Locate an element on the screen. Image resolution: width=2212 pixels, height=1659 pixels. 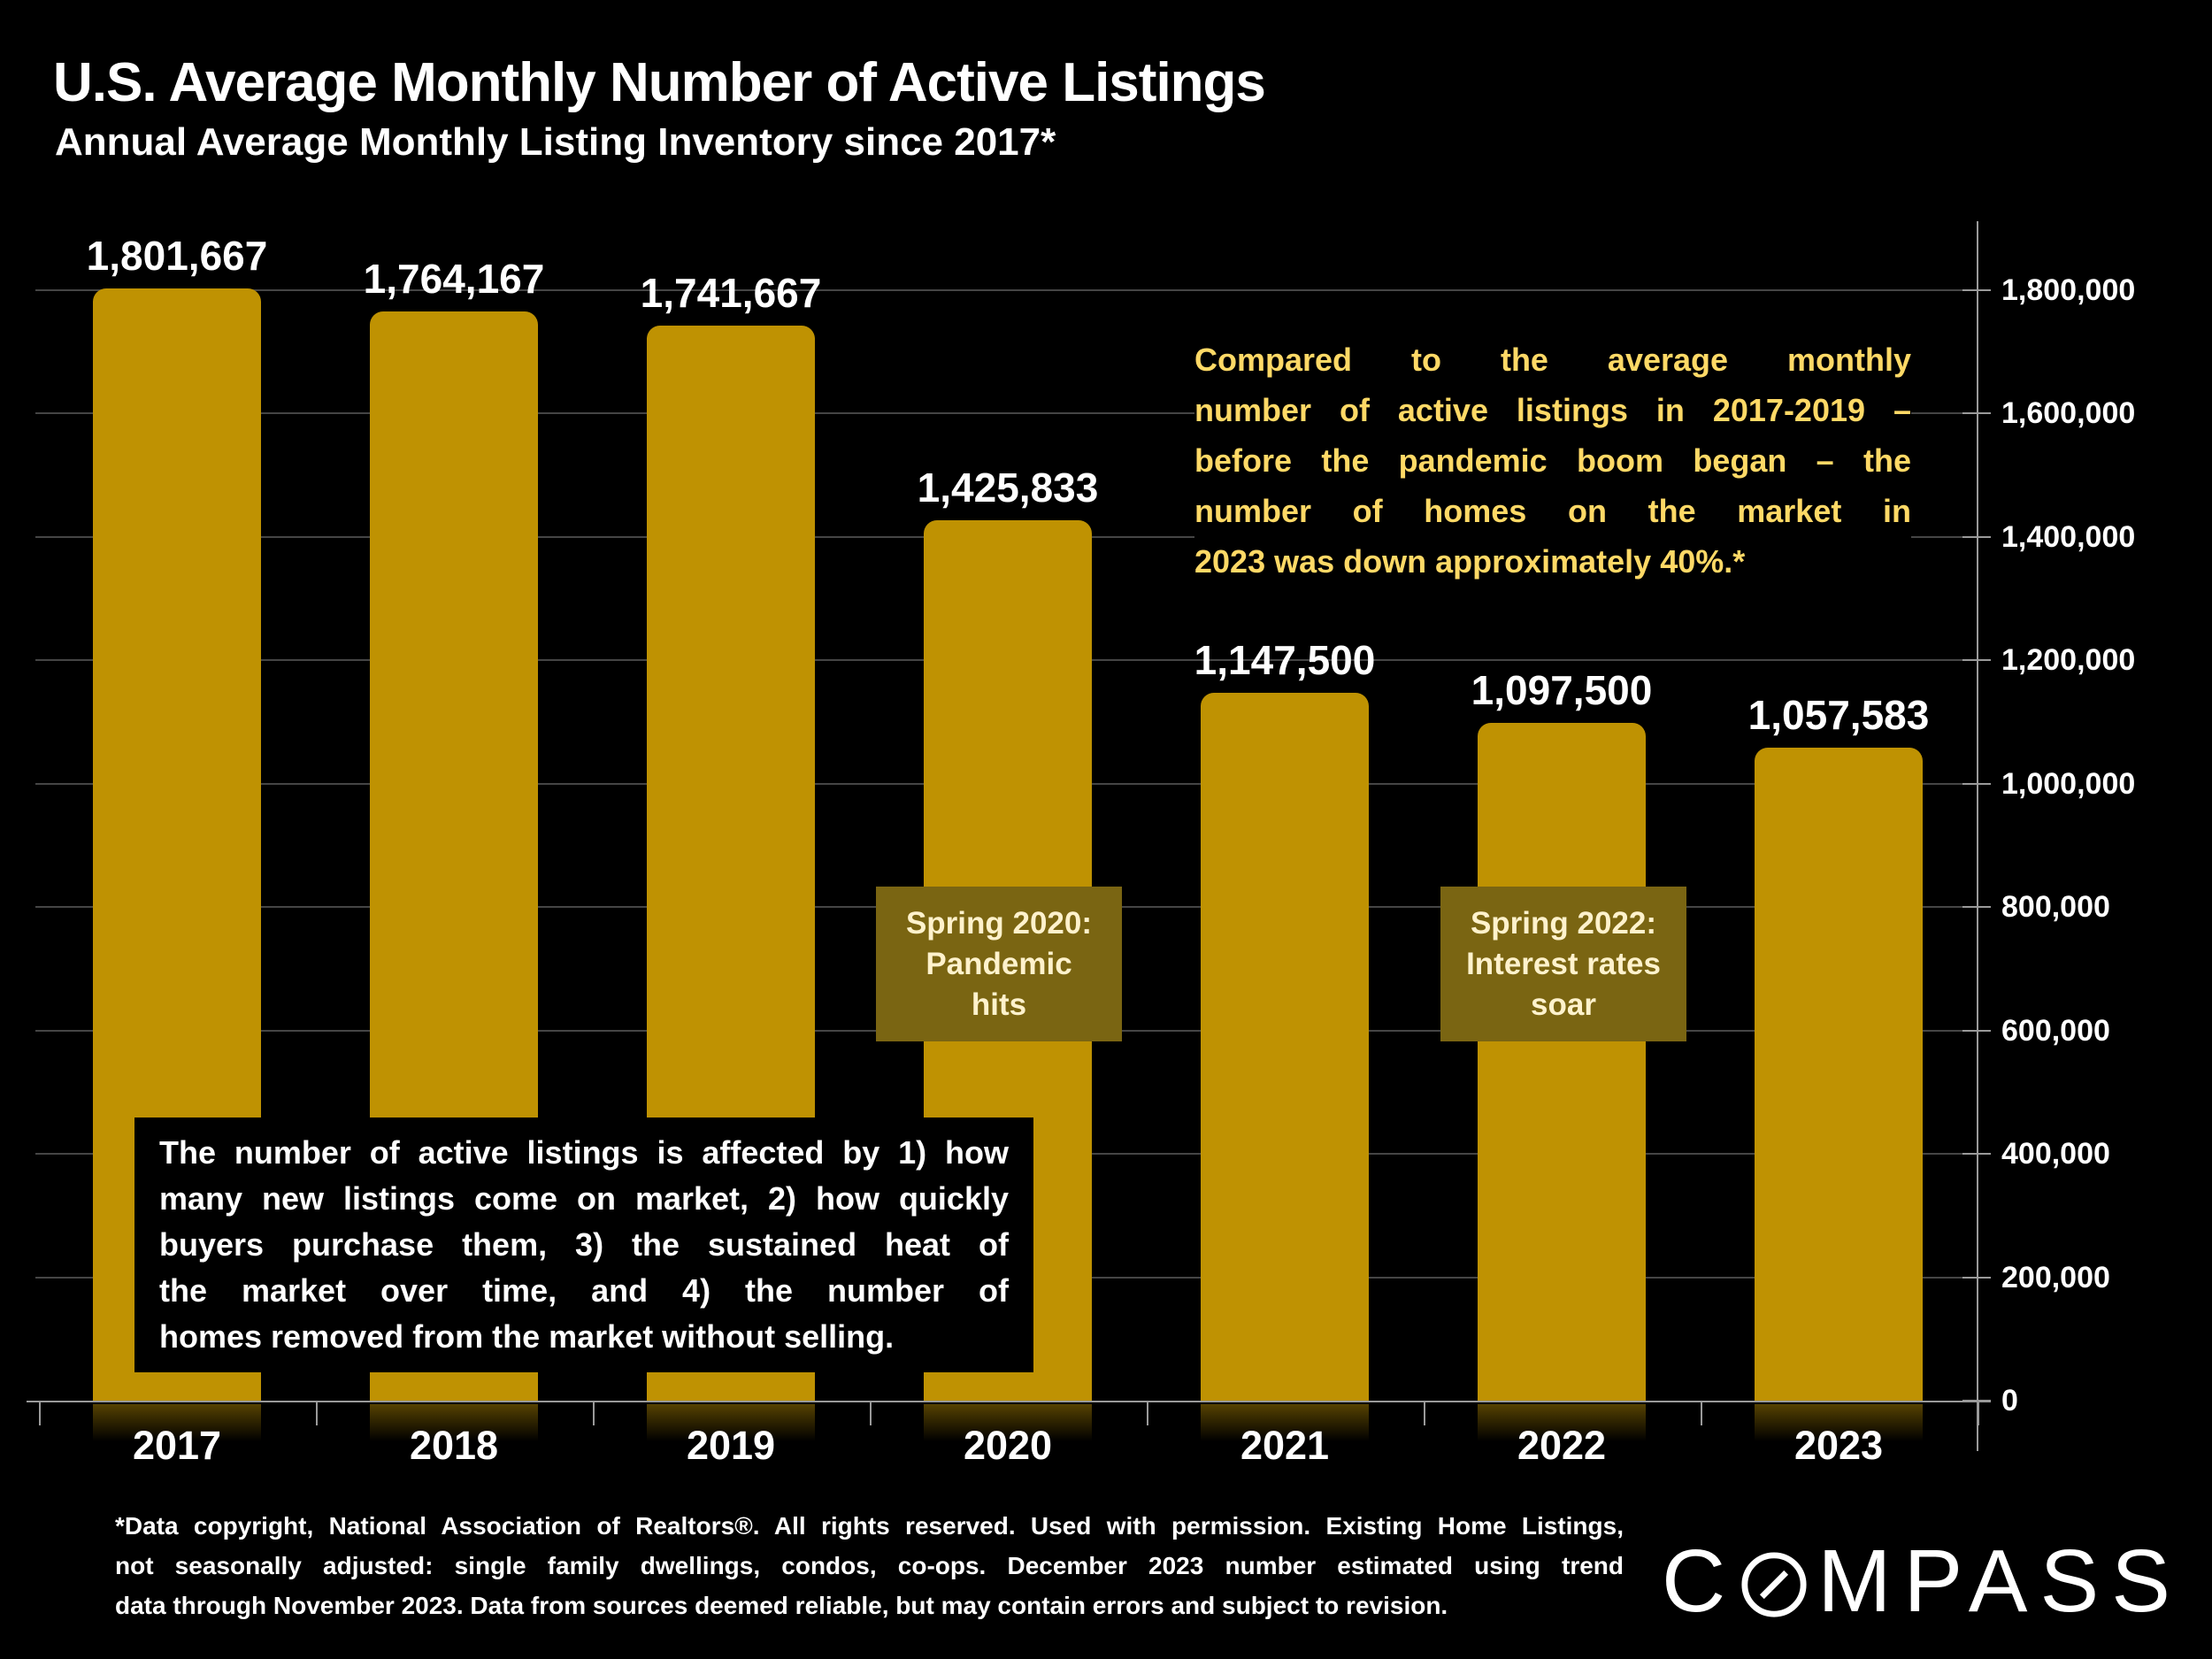
text-line: hits is located at coordinates (999, 1005).